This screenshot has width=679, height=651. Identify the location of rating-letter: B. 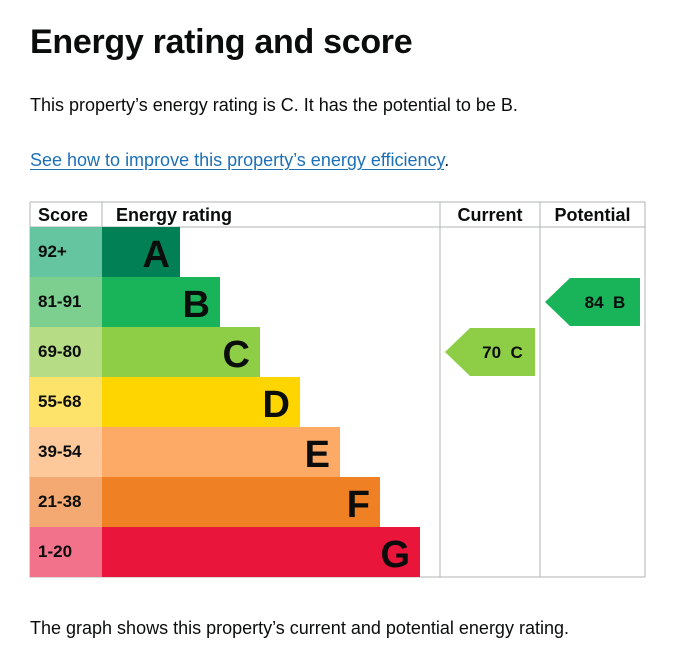
(196, 305).